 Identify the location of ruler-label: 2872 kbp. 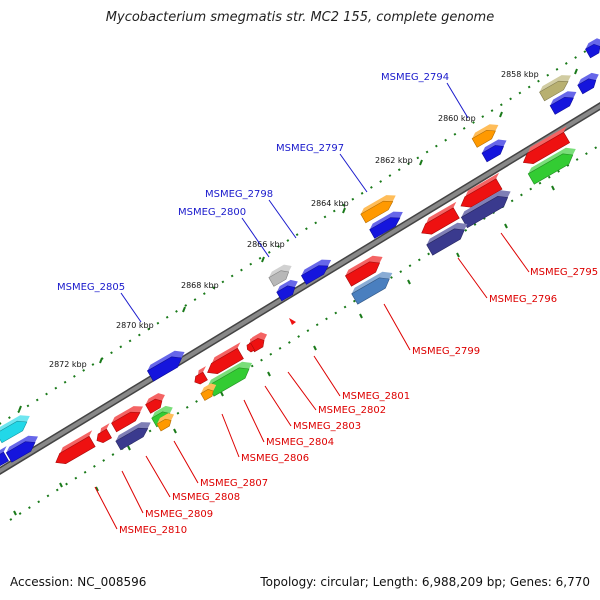
(68, 364).